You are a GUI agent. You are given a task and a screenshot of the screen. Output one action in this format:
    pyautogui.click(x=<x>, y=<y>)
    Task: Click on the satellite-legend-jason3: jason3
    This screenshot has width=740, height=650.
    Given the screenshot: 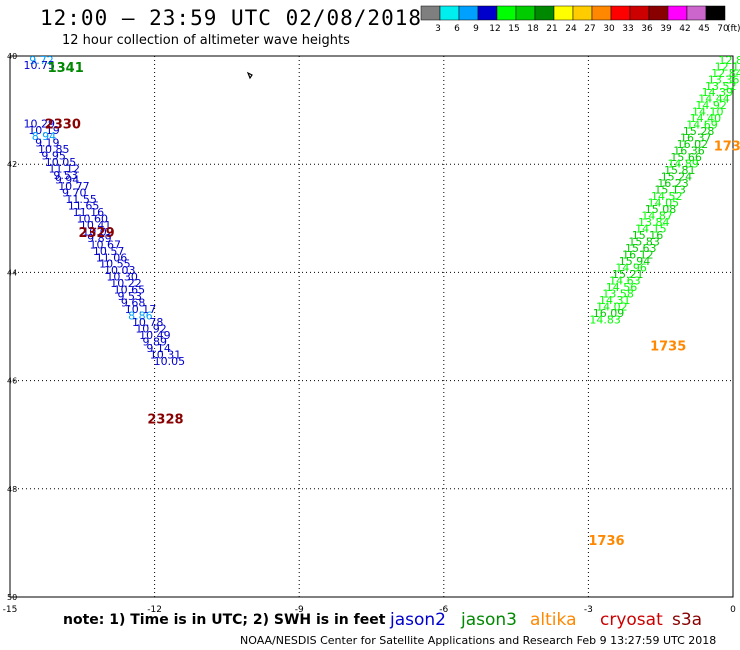 What is the action you would take?
    pyautogui.click(x=489, y=620)
    